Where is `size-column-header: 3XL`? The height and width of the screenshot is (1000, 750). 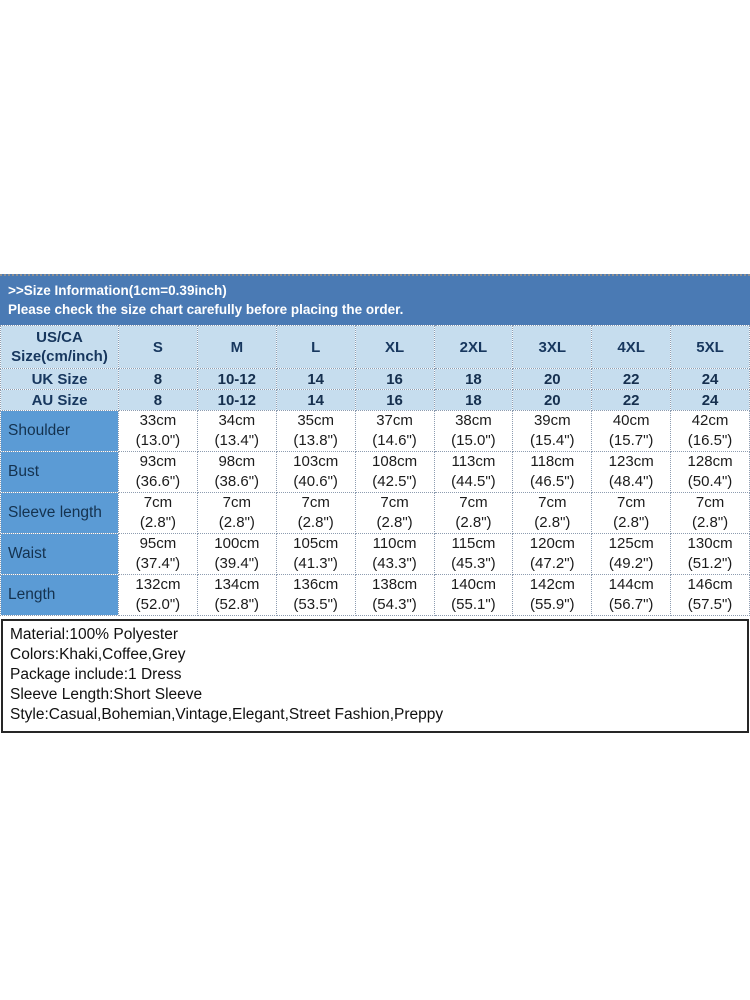 size-column-header: 3XL is located at coordinates (552, 347).